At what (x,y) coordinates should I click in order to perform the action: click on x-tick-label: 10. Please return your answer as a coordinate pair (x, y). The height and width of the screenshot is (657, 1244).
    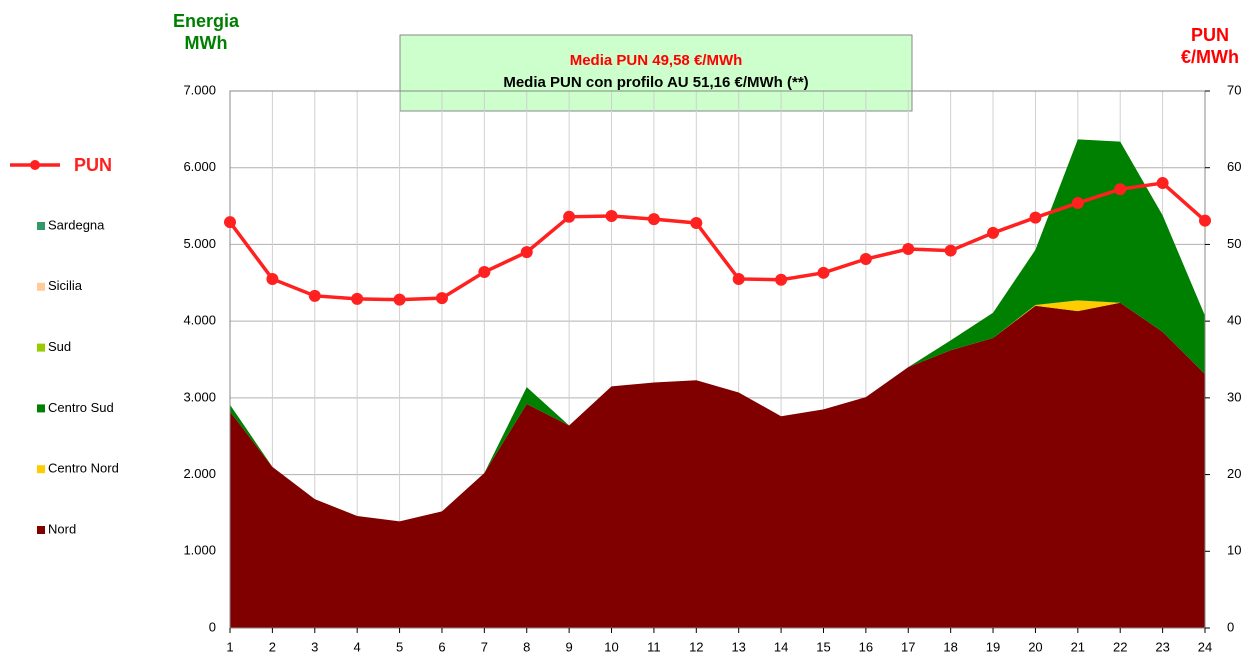
    Looking at the image, I should click on (611, 646).